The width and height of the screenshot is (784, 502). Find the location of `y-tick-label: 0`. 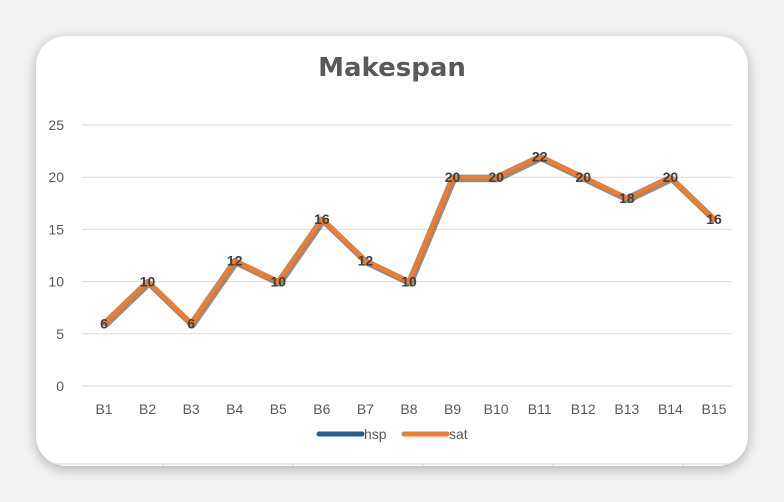

y-tick-label: 0 is located at coordinates (60, 386).